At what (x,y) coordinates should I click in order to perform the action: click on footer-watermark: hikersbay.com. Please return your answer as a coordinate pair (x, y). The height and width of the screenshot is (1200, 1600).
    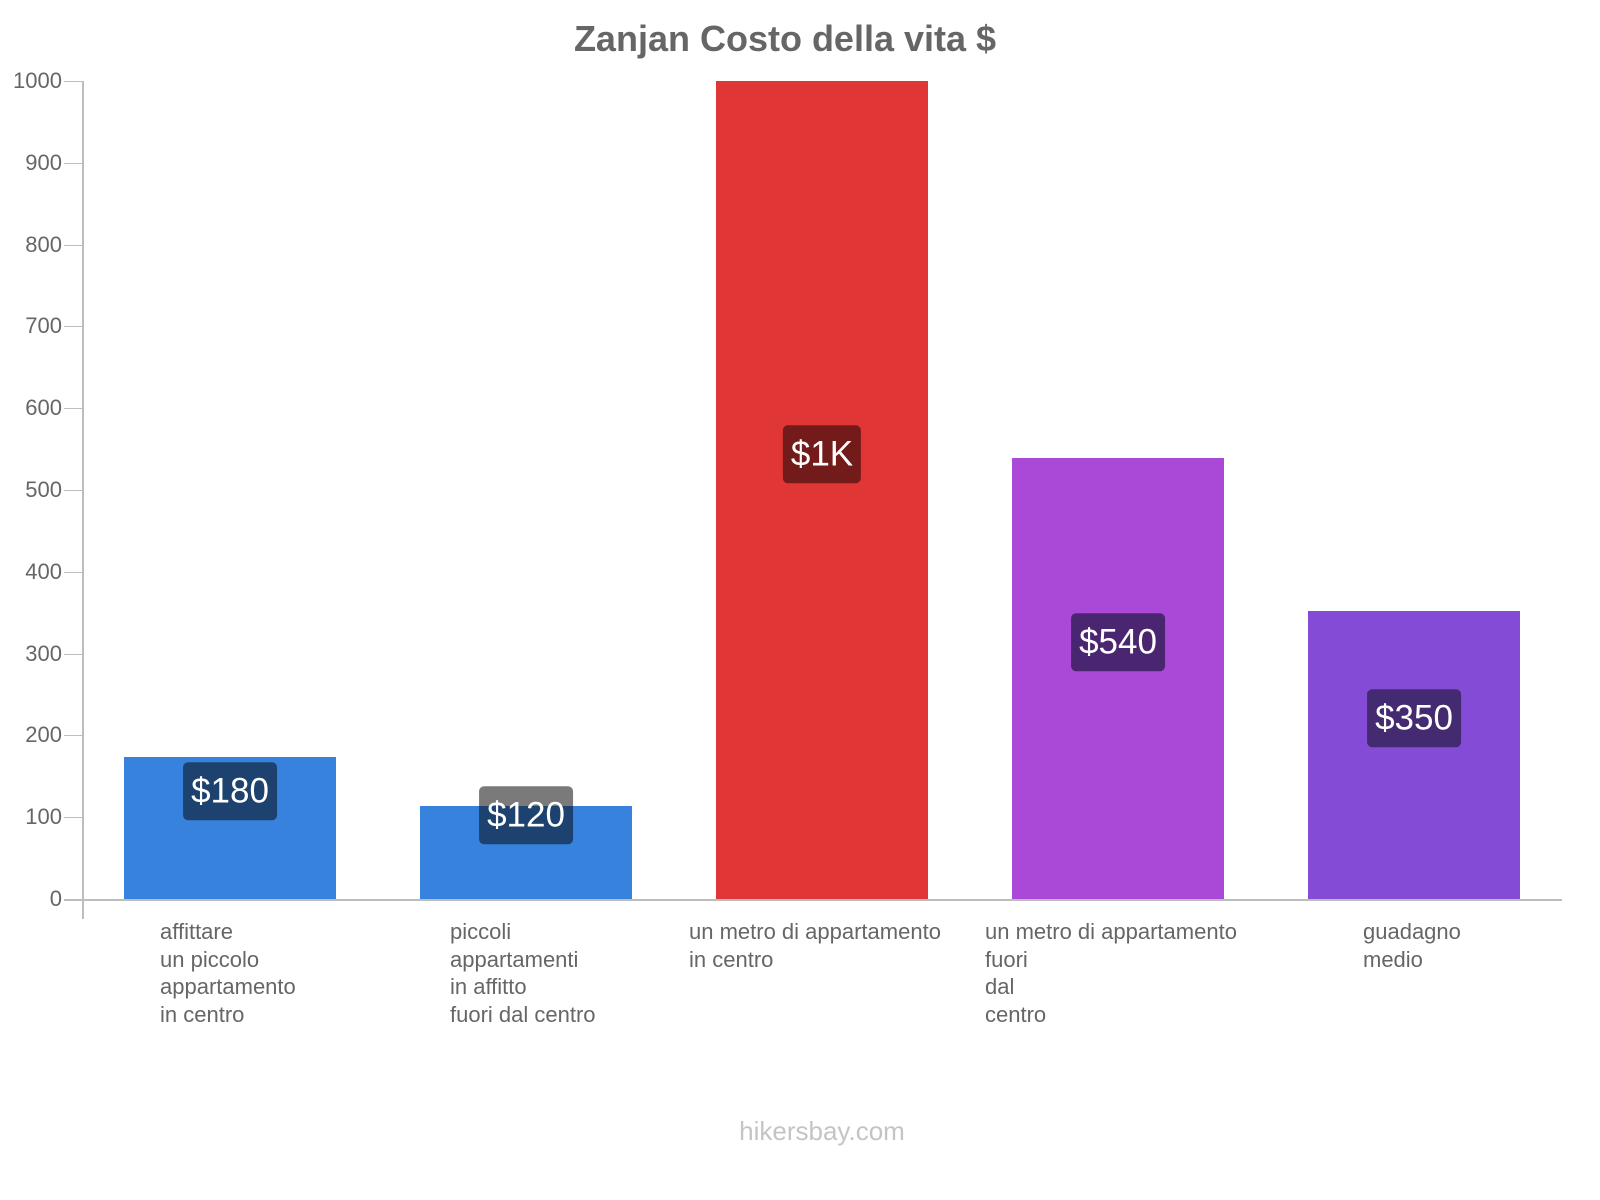
    Looking at the image, I should click on (822, 1131).